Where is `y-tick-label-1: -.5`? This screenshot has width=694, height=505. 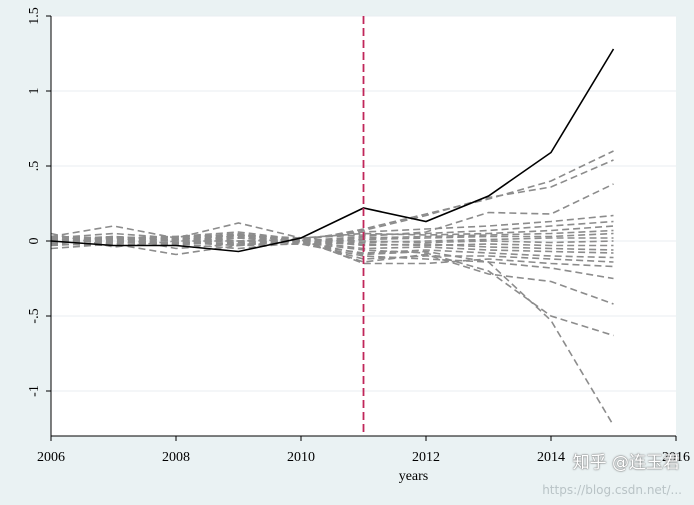
y-tick-label-1: -.5 is located at coordinates (34, 315).